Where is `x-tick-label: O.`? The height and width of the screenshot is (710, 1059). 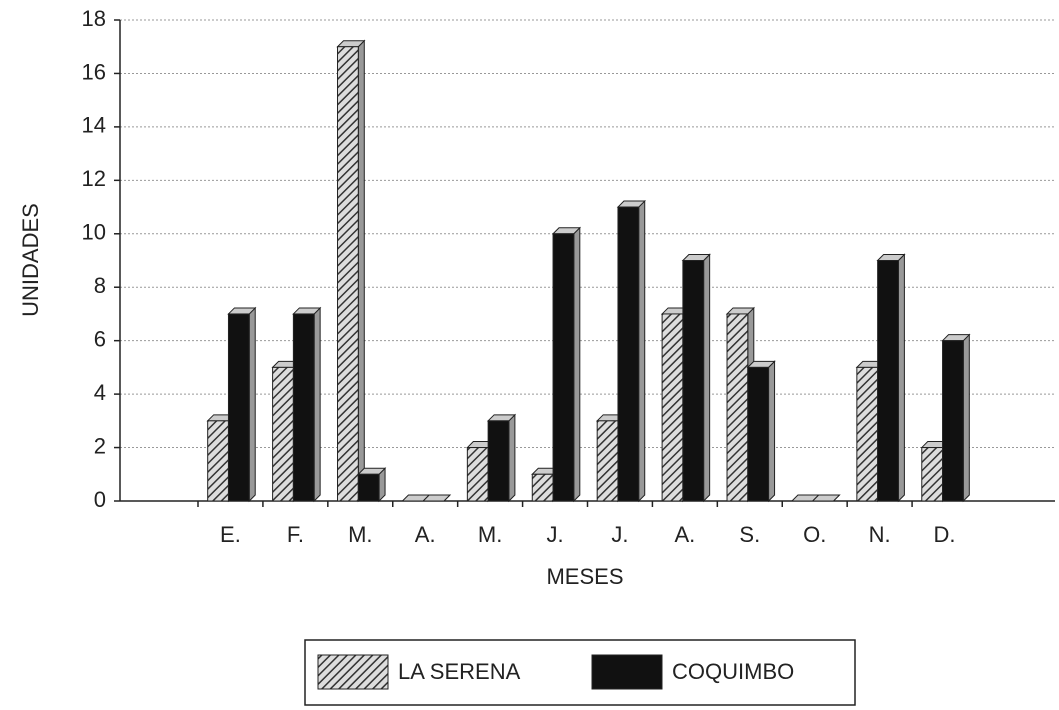 x-tick-label: O. is located at coordinates (814, 534).